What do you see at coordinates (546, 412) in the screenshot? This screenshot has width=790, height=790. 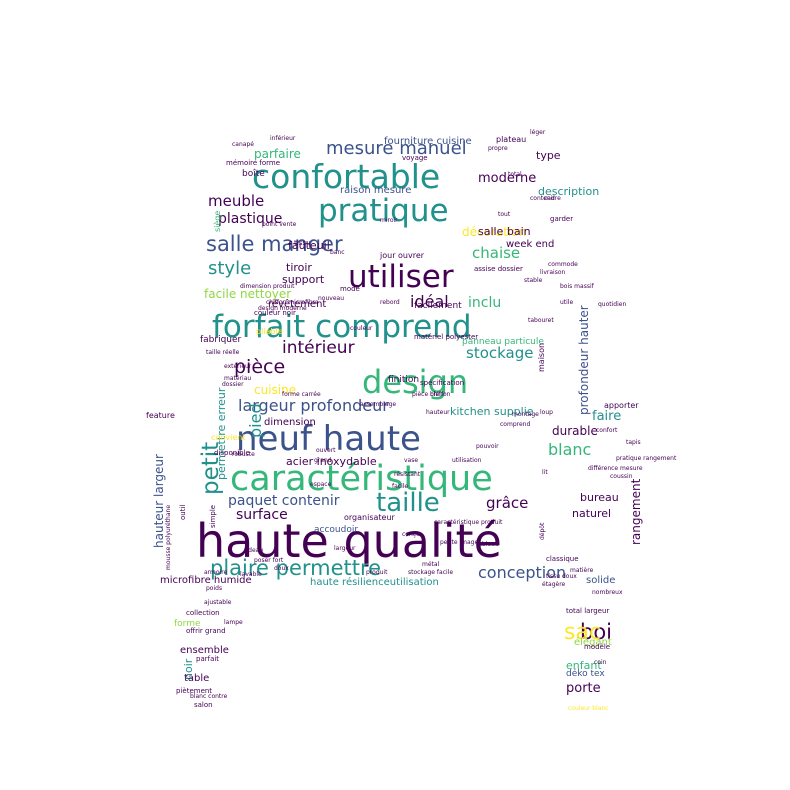 I see `cloud-word: loup` at bounding box center [546, 412].